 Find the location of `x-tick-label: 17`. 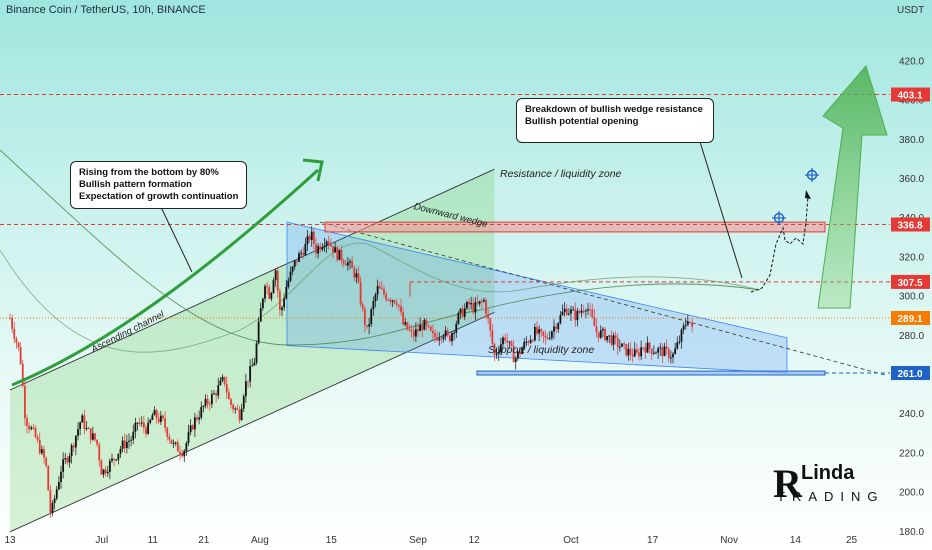

x-tick-label: 17 is located at coordinates (653, 540).